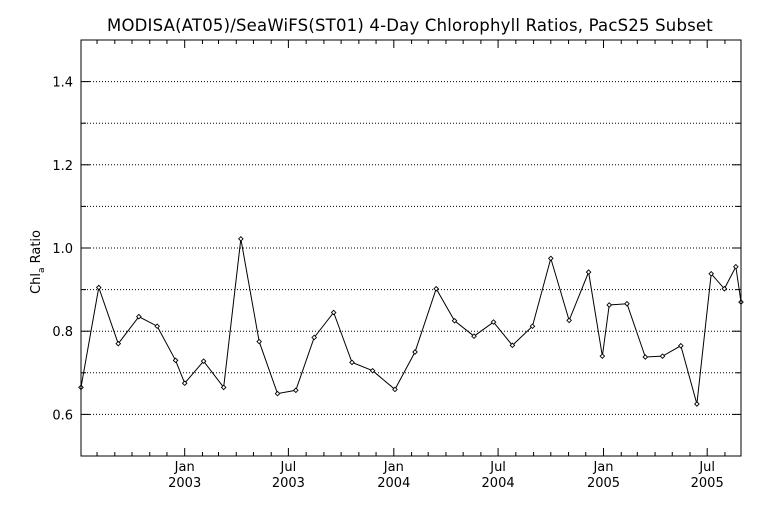 The height and width of the screenshot is (516, 768). Describe the element at coordinates (62, 166) in the screenshot. I see `y-tick-label: 1.2` at that location.